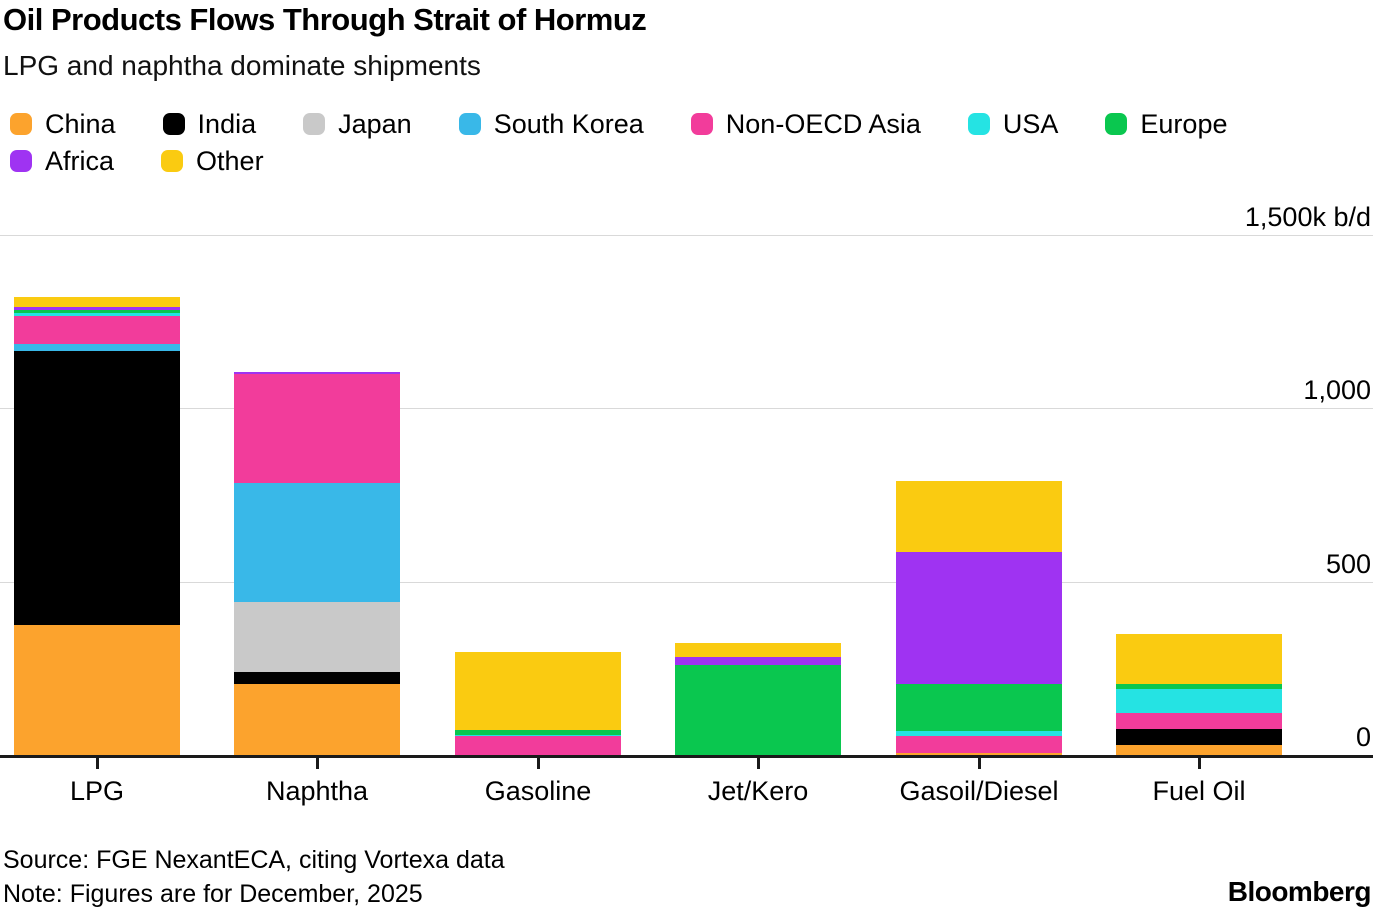 This screenshot has height=913, width=1373. I want to click on bar-segment-naphtha-japan, so click(317, 637).